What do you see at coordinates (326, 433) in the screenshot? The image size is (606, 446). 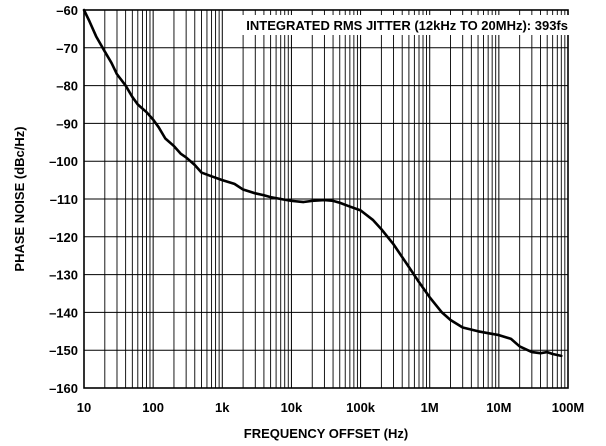 I see `x-axis-title: FREQUENCY OFFSET (Hz)` at bounding box center [326, 433].